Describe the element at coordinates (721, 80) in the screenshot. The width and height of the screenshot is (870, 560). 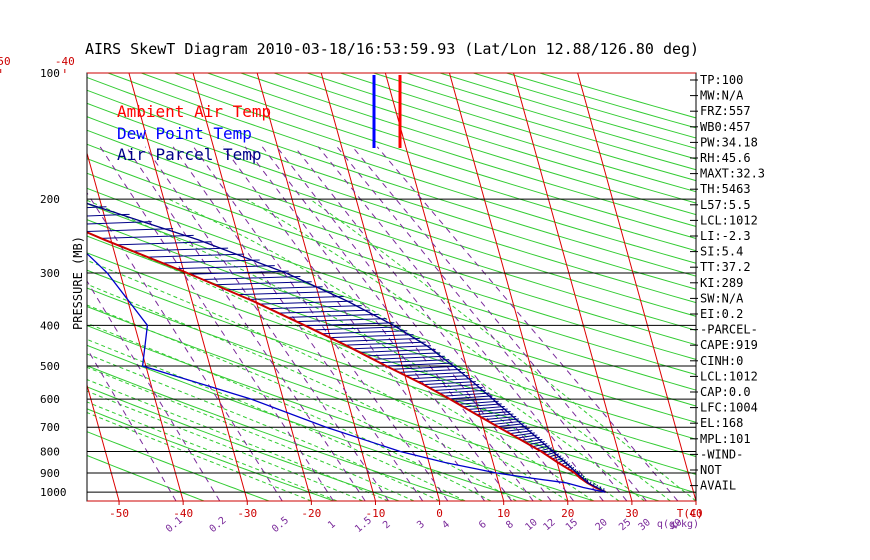
I see `index-value: TP:100` at that location.